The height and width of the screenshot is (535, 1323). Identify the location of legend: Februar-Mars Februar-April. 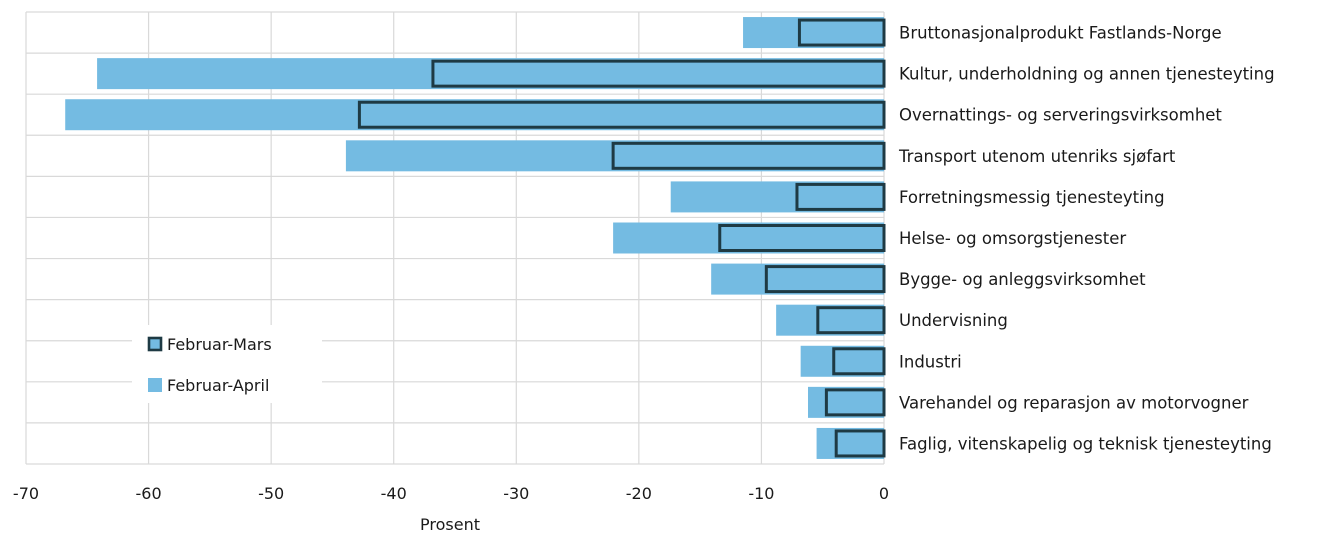
(227, 364).